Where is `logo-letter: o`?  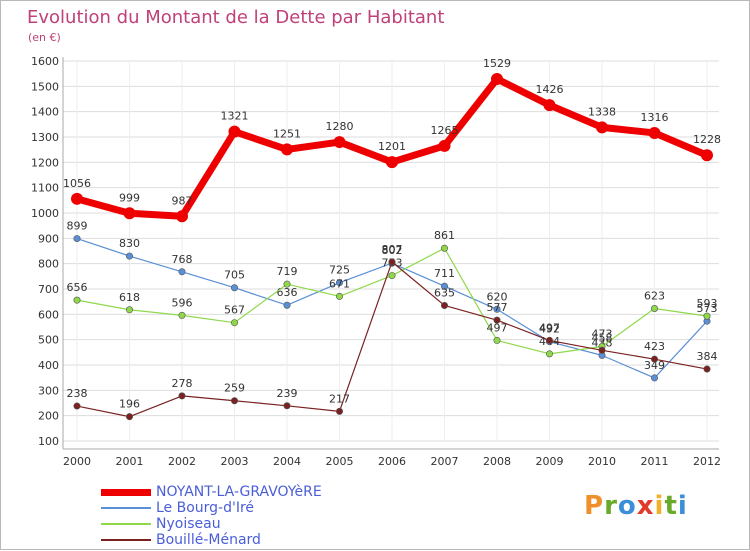 logo-letter: o is located at coordinates (627, 506).